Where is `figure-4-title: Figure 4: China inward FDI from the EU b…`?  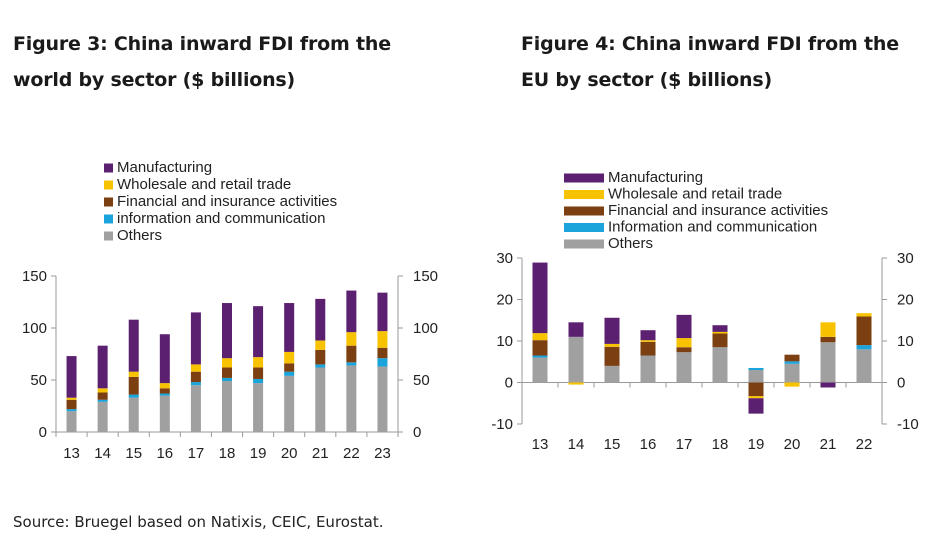
figure-4-title: Figure 4: China inward FDI from the EU b… is located at coordinates (710, 62).